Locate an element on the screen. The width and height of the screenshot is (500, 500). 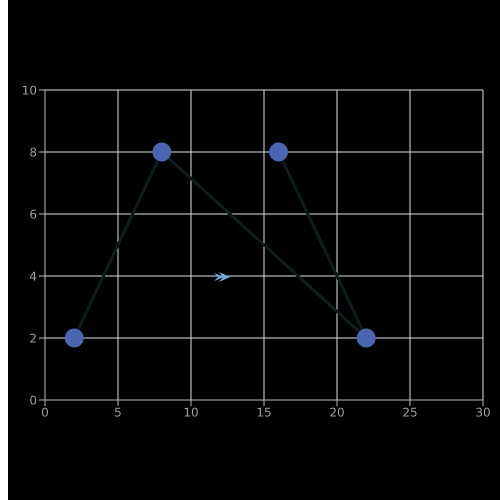
y-tick-label: 10 is located at coordinates (29, 90).